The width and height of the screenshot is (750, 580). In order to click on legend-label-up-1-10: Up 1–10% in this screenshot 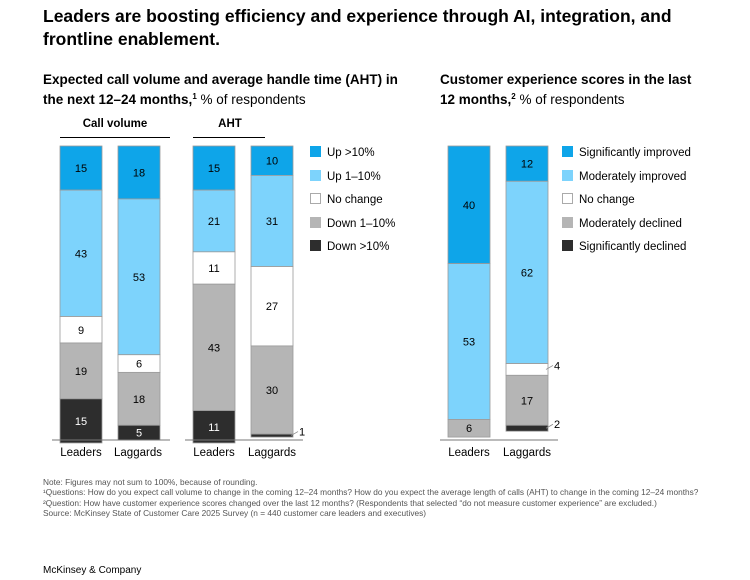, I will do `click(354, 176)`.